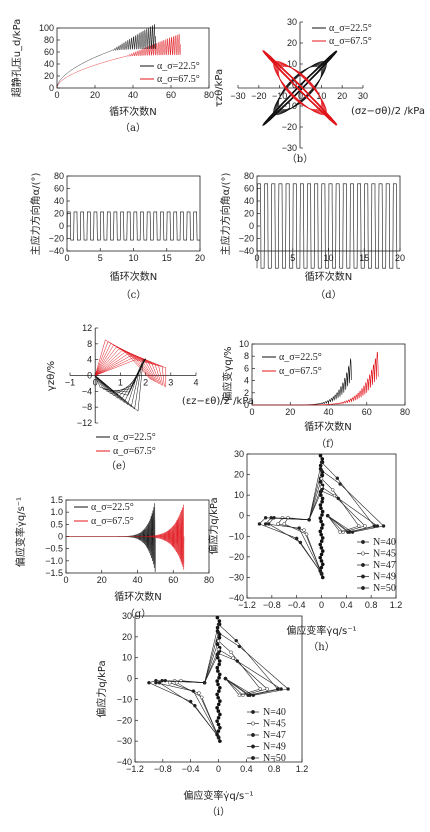 The image size is (430, 832). I want to click on panel-e-ytick-label: −4, so click(87, 391).